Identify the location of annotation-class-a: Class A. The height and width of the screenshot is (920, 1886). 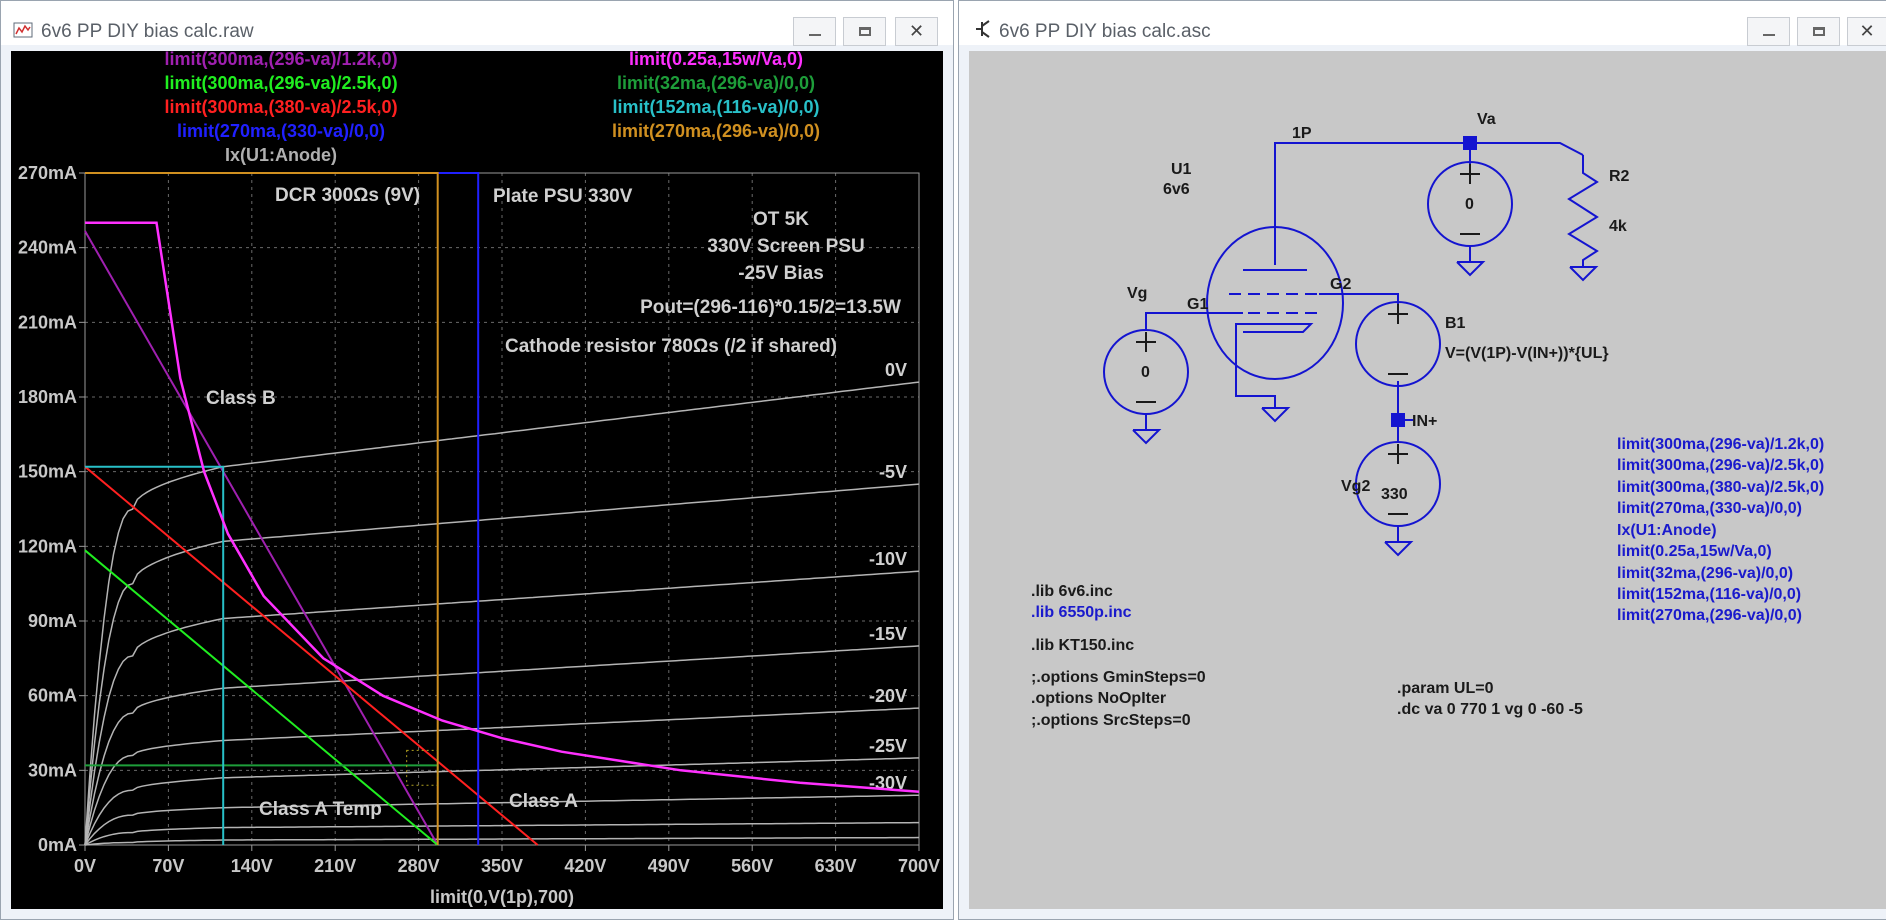
(543, 801).